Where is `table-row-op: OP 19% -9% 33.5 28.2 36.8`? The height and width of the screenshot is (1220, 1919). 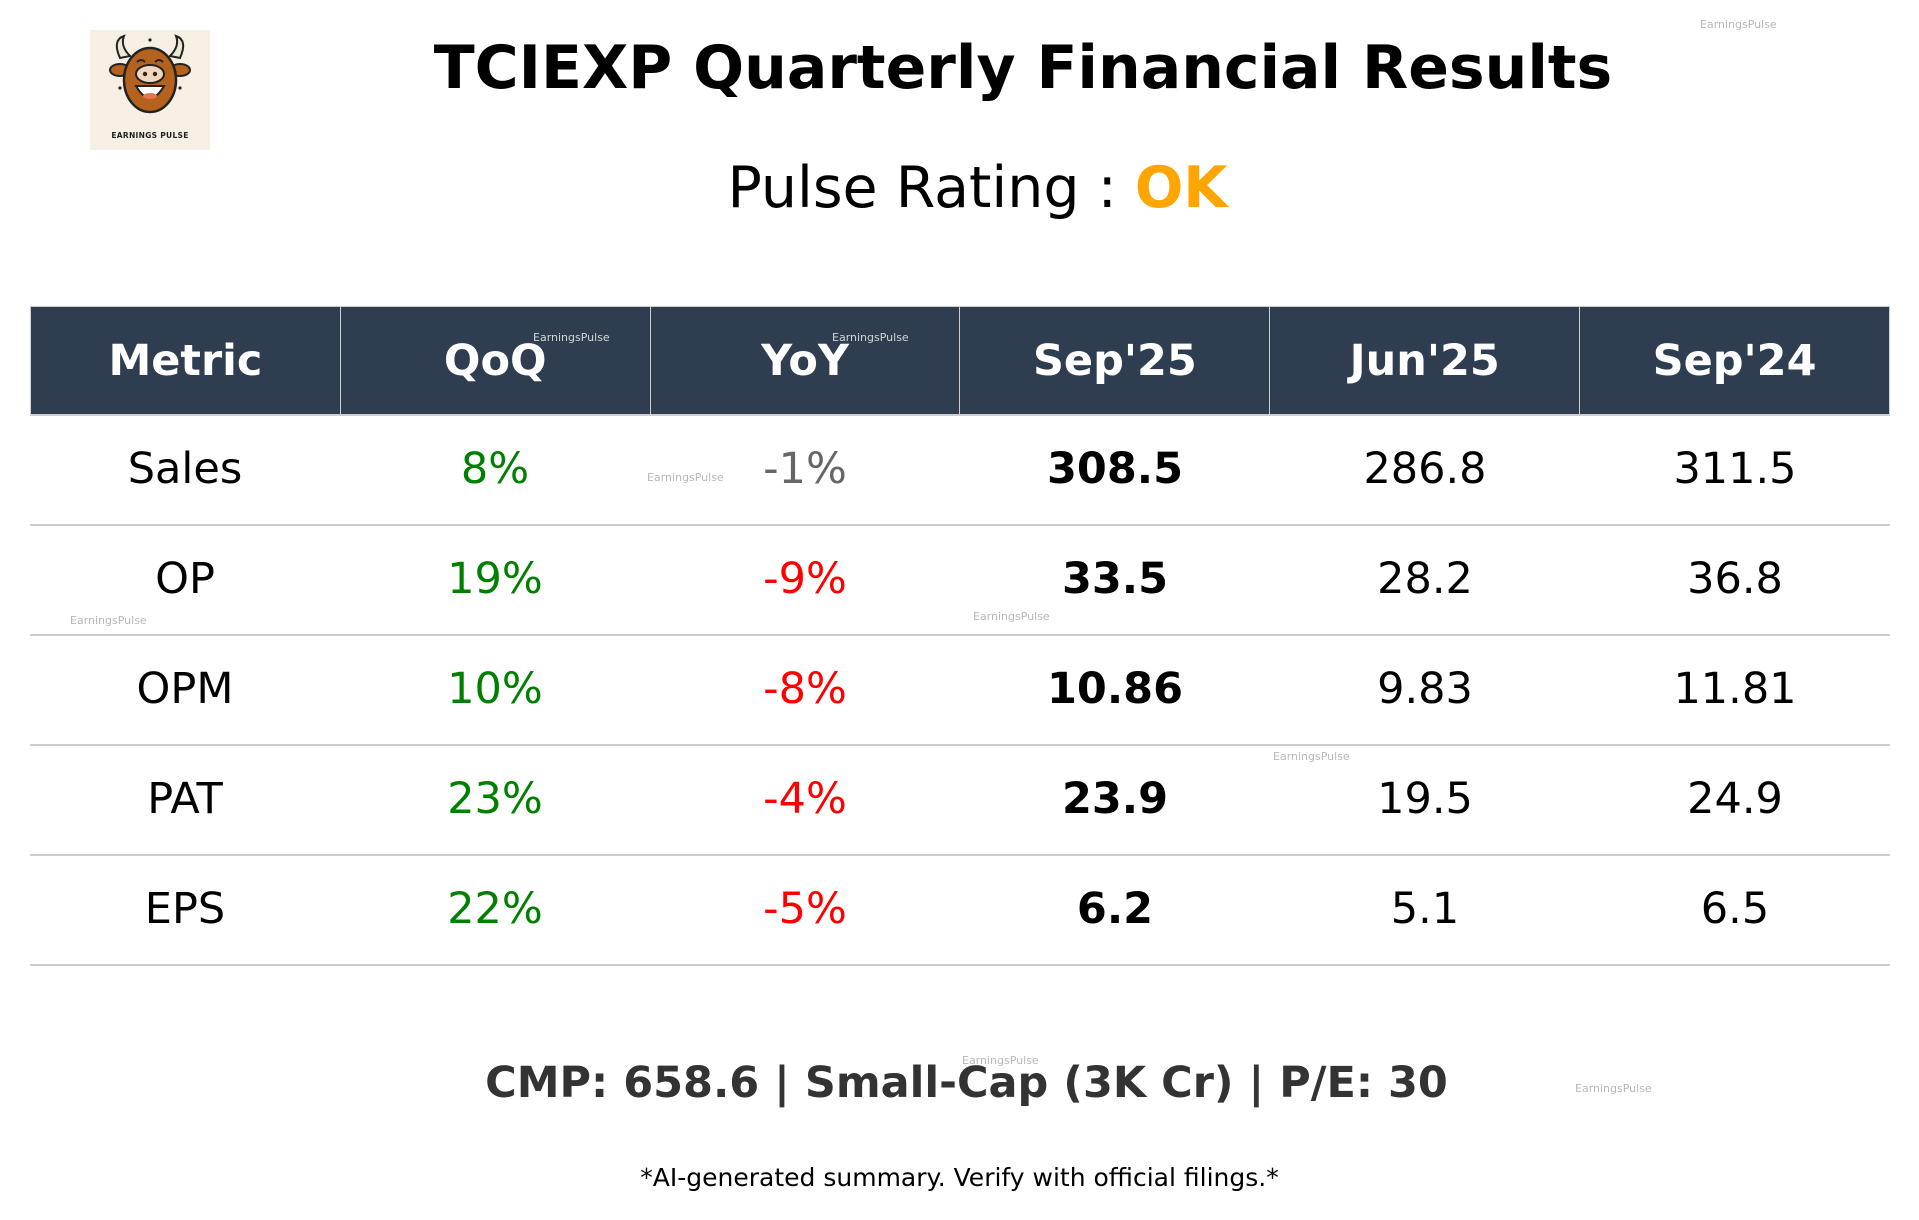 table-row-op: OP 19% -9% 33.5 28.2 36.8 is located at coordinates (960, 581).